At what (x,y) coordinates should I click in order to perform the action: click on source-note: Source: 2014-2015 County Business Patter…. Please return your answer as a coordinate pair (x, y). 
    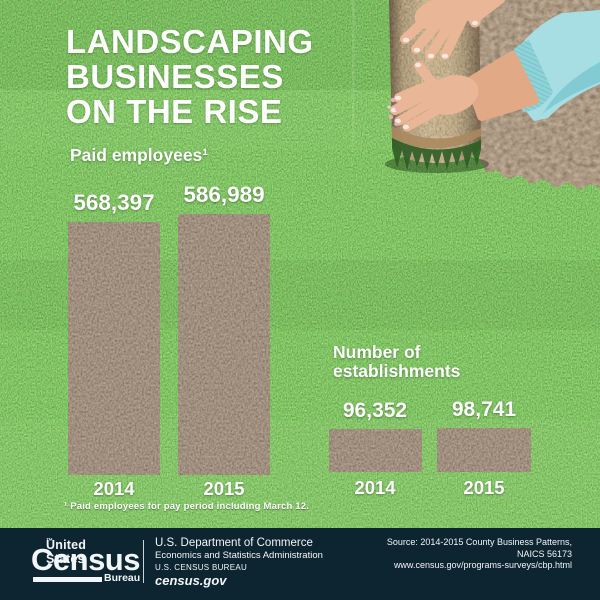
    Looking at the image, I should click on (479, 553).